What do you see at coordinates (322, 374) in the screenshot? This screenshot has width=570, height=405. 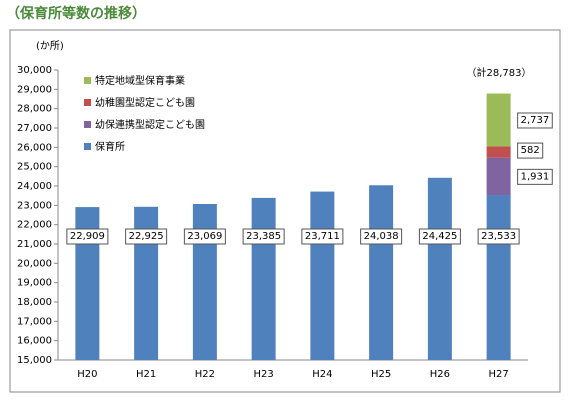 I see `x-tick-label: H24` at bounding box center [322, 374].